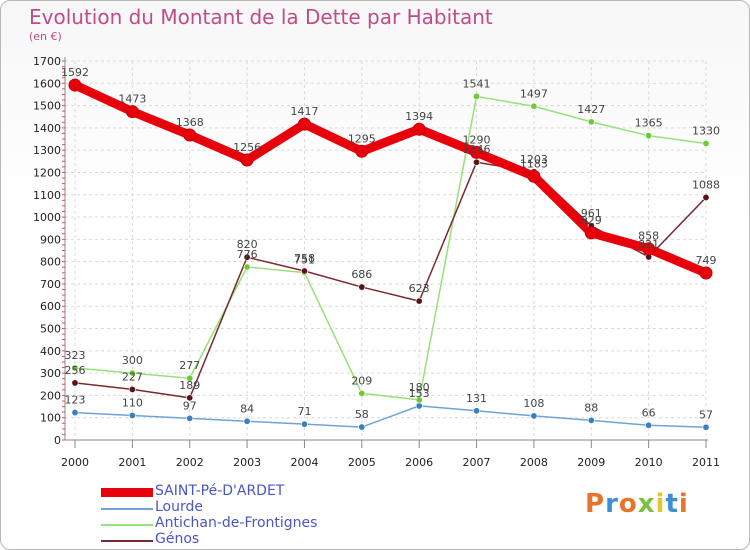 This screenshot has width=750, height=550. What do you see at coordinates (362, 138) in the screenshot?
I see `data-label: 1295` at bounding box center [362, 138].